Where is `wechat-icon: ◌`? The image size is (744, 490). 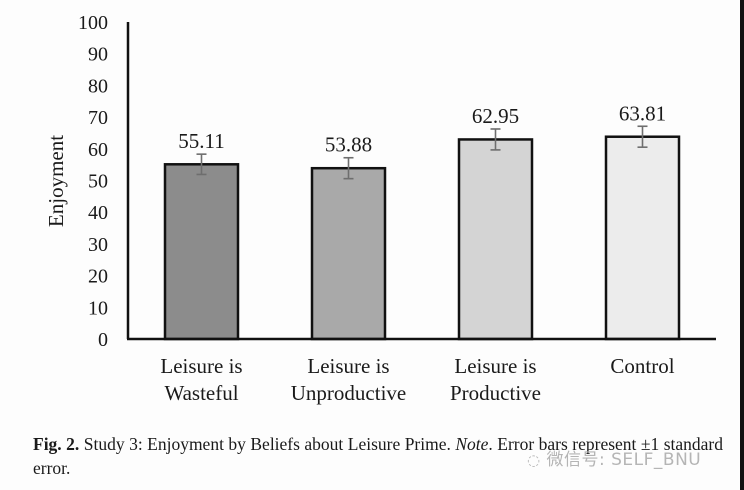 wechat-icon: ◌ is located at coordinates (534, 460).